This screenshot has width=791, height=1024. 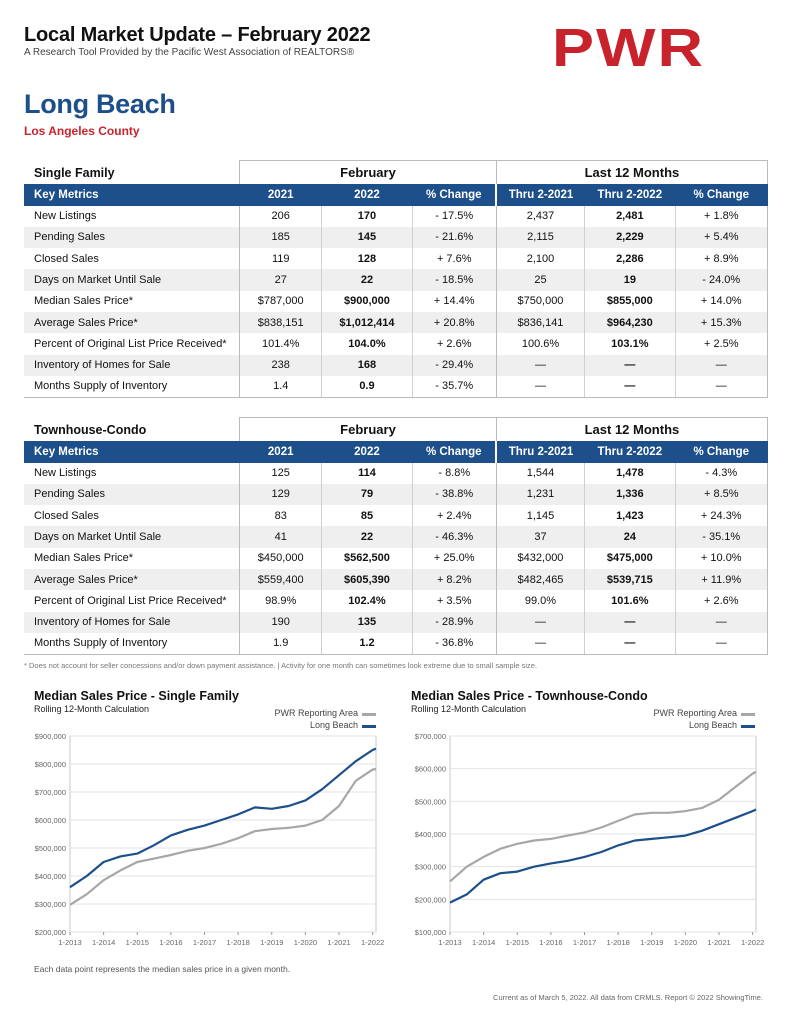 I want to click on section-title: Townhouse-Condo, so click(x=90, y=429).